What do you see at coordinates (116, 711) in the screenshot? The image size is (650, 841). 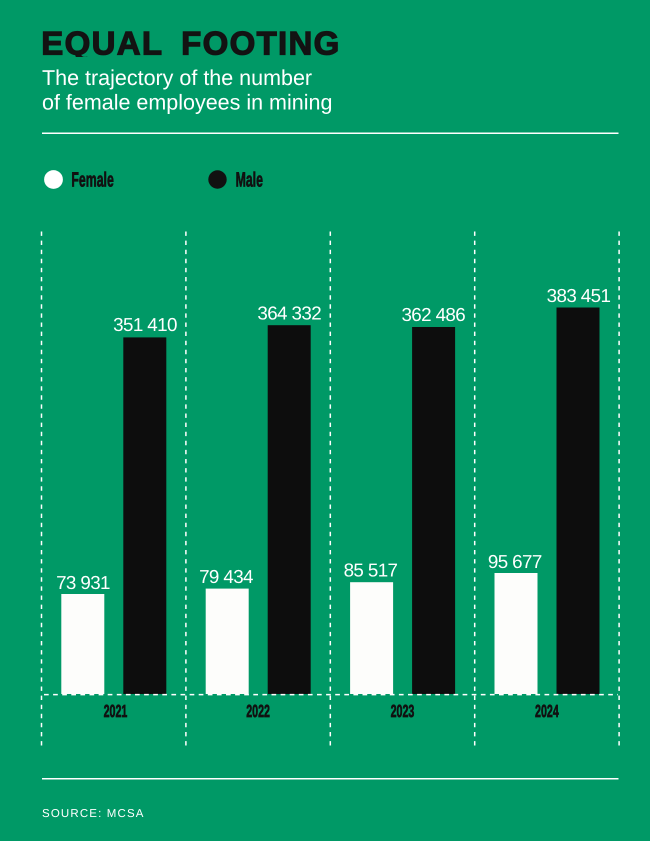 I see `svg-text: 2021` at bounding box center [116, 711].